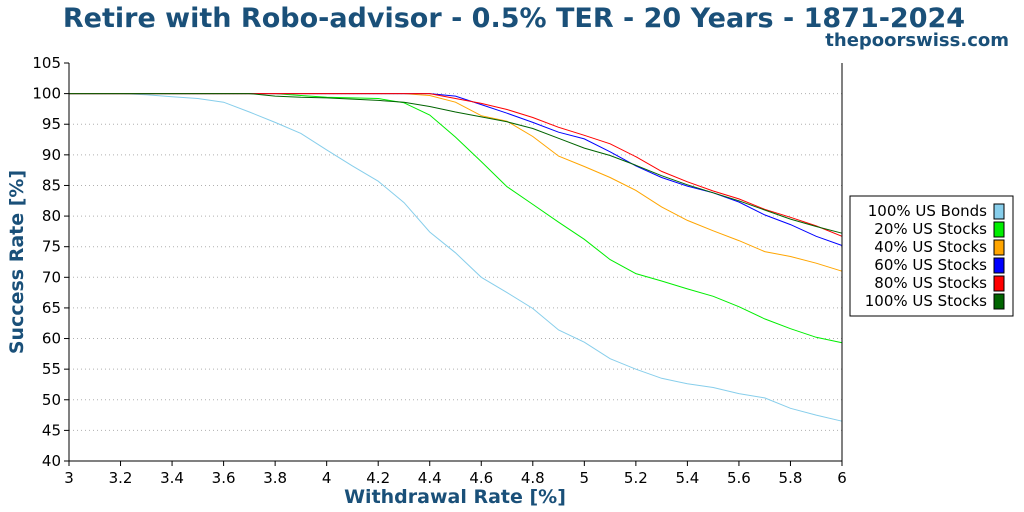  What do you see at coordinates (51, 308) in the screenshot?
I see `y-tick-label: 65` at bounding box center [51, 308].